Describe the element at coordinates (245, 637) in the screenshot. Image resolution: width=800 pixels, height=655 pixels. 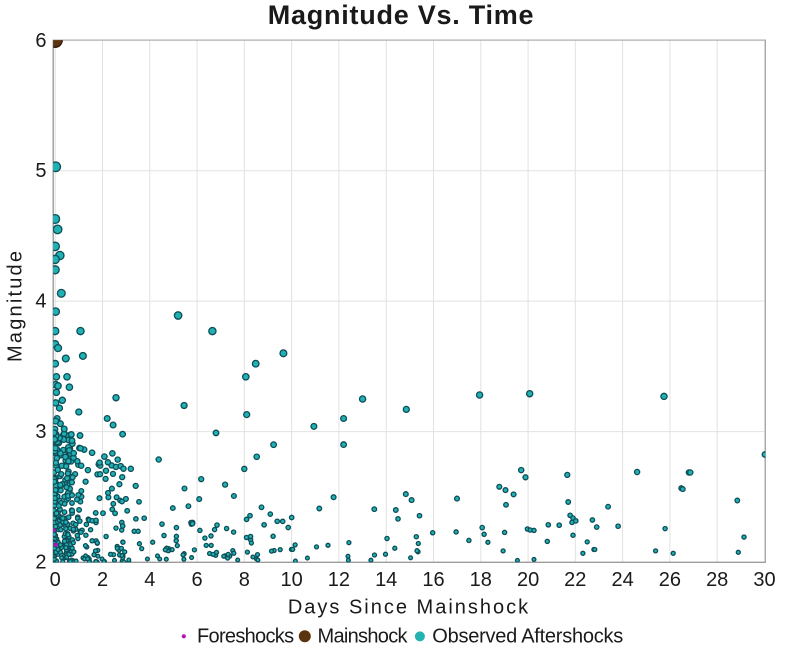
I see `svg-text: Foreshocks` at that location.